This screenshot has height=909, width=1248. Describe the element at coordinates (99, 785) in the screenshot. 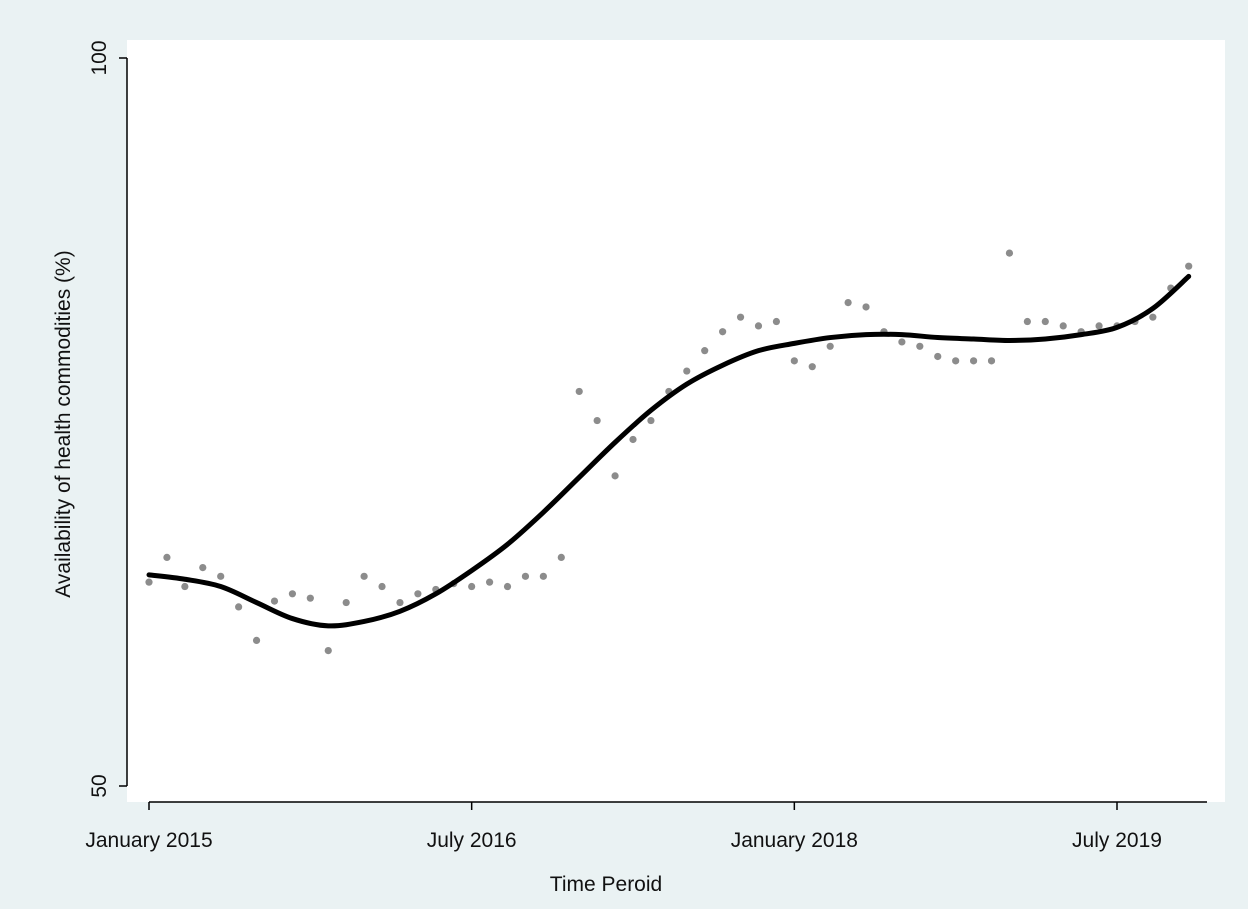

I see `y-tick-label: 50` at that location.